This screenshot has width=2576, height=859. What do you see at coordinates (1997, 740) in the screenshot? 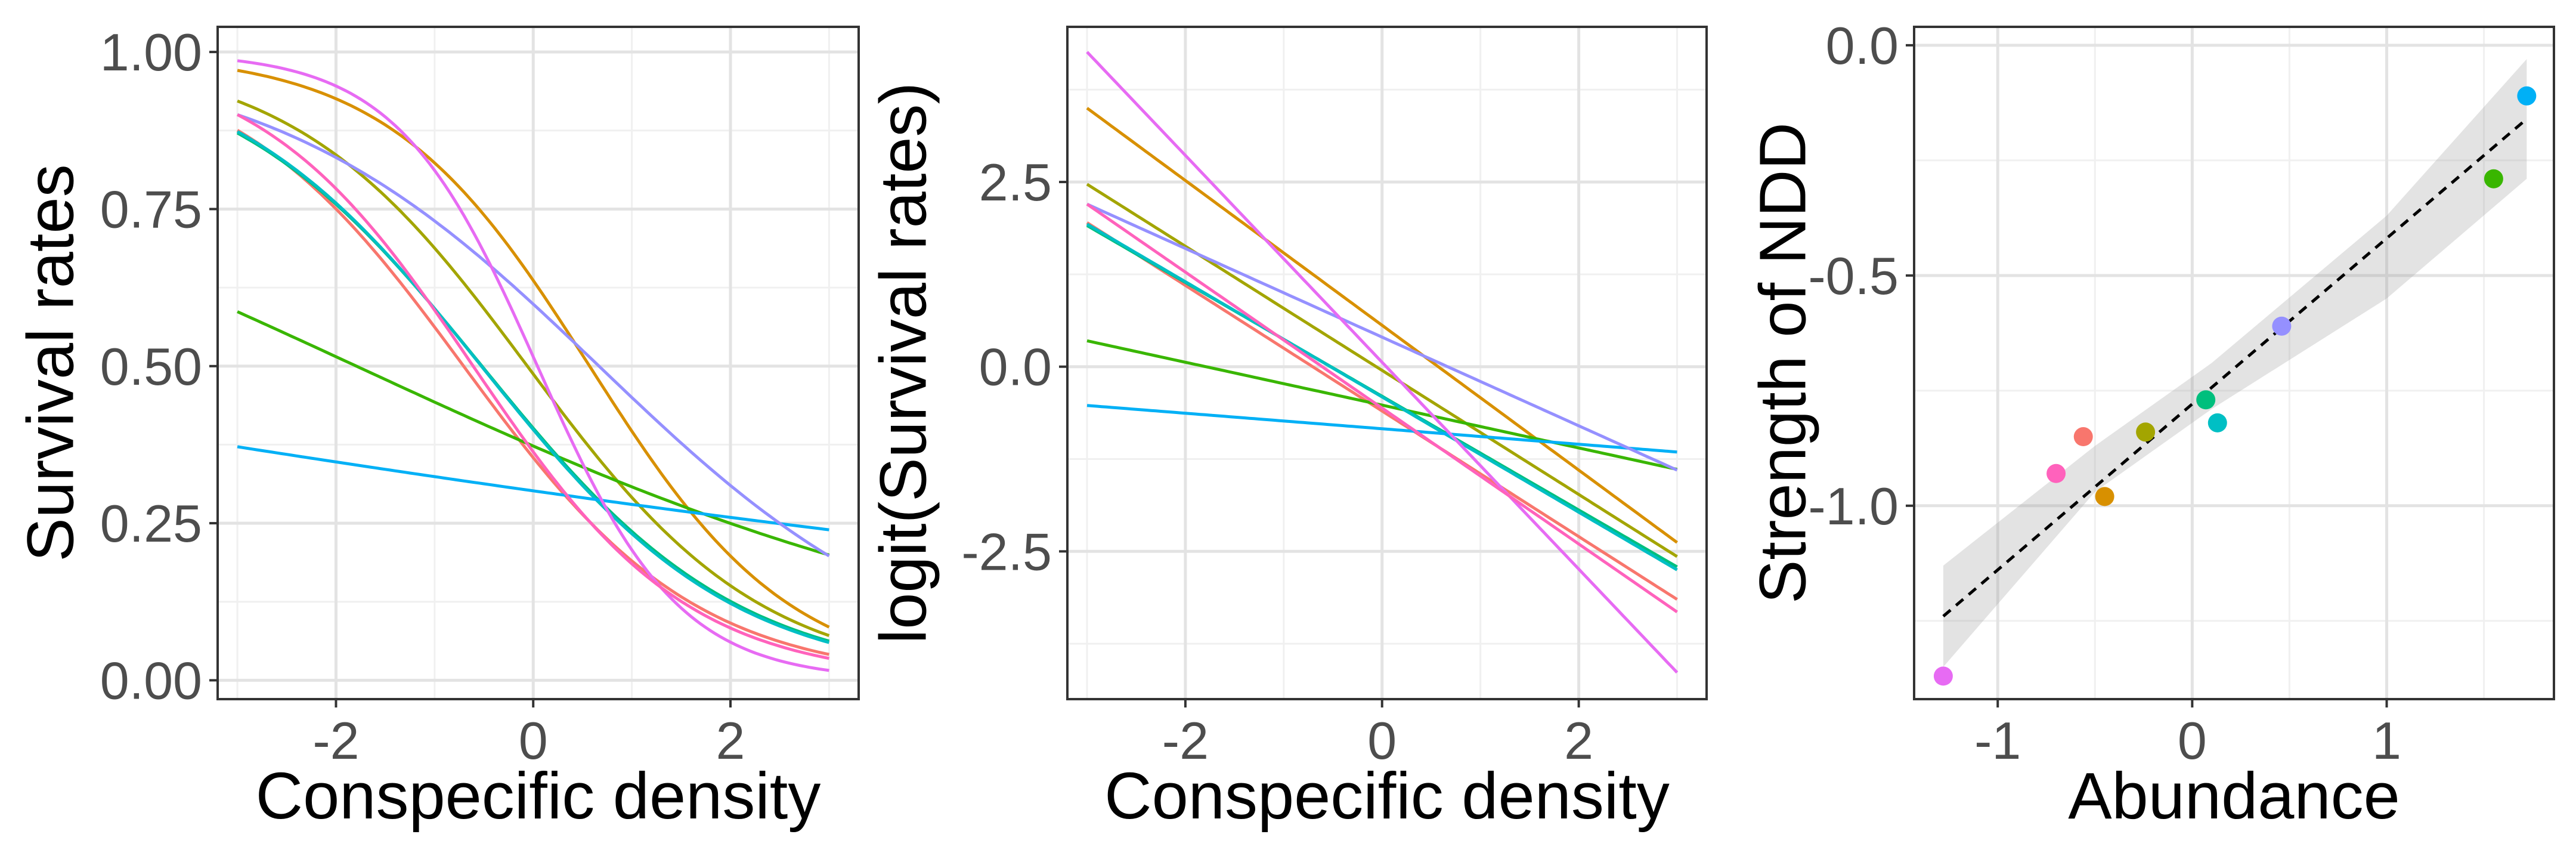
I see `x-tick-label: -1` at bounding box center [1997, 740].